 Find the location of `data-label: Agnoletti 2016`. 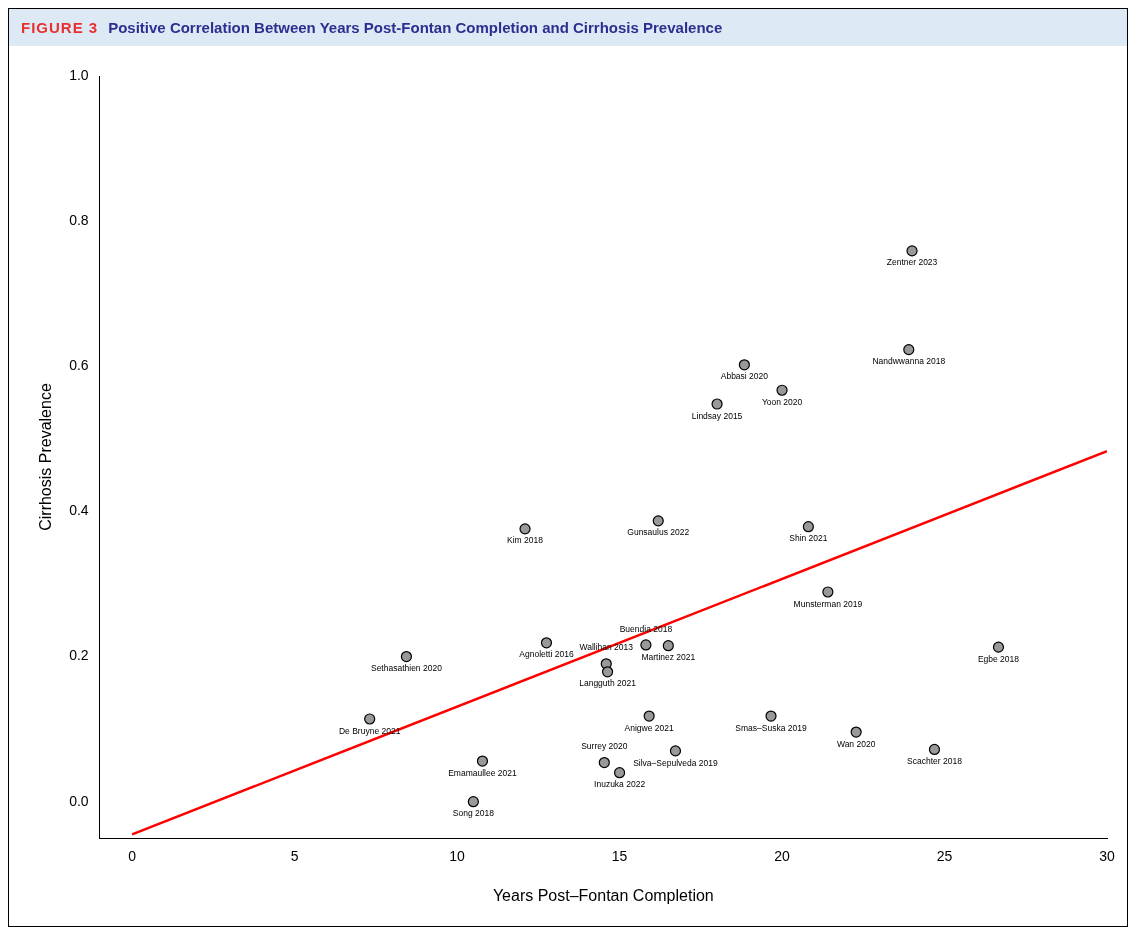

data-label: Agnoletti 2016 is located at coordinates (546, 654).